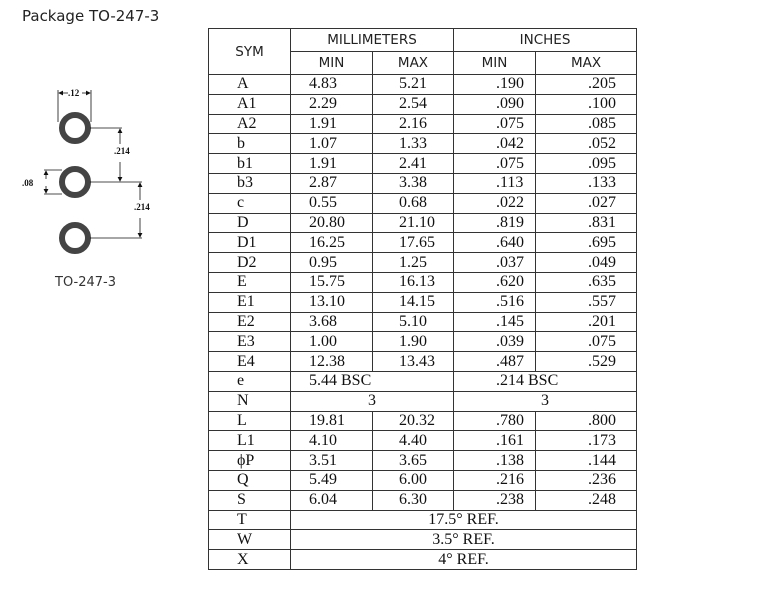 The width and height of the screenshot is (763, 592). I want to click on in-min-cell: .042, so click(494, 144).